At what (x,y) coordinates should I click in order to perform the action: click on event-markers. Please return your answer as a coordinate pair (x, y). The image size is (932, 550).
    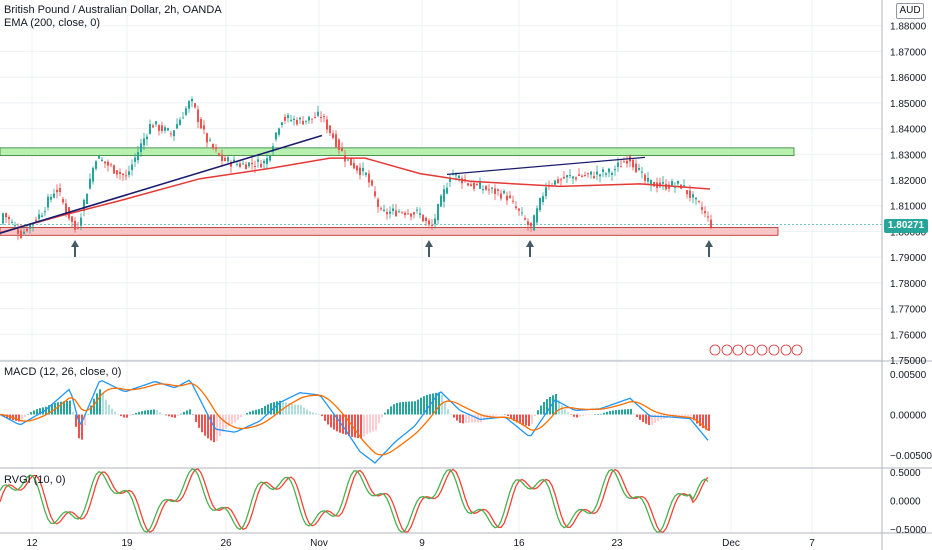
    Looking at the image, I should click on (756, 350).